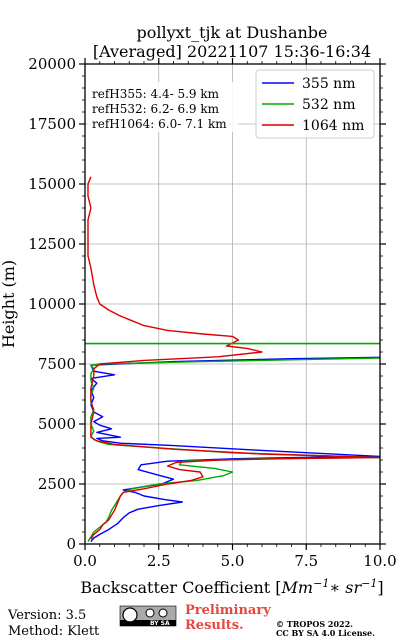  Describe the element at coordinates (379, 561) in the screenshot. I see `x-tick-label: 10.0` at that location.